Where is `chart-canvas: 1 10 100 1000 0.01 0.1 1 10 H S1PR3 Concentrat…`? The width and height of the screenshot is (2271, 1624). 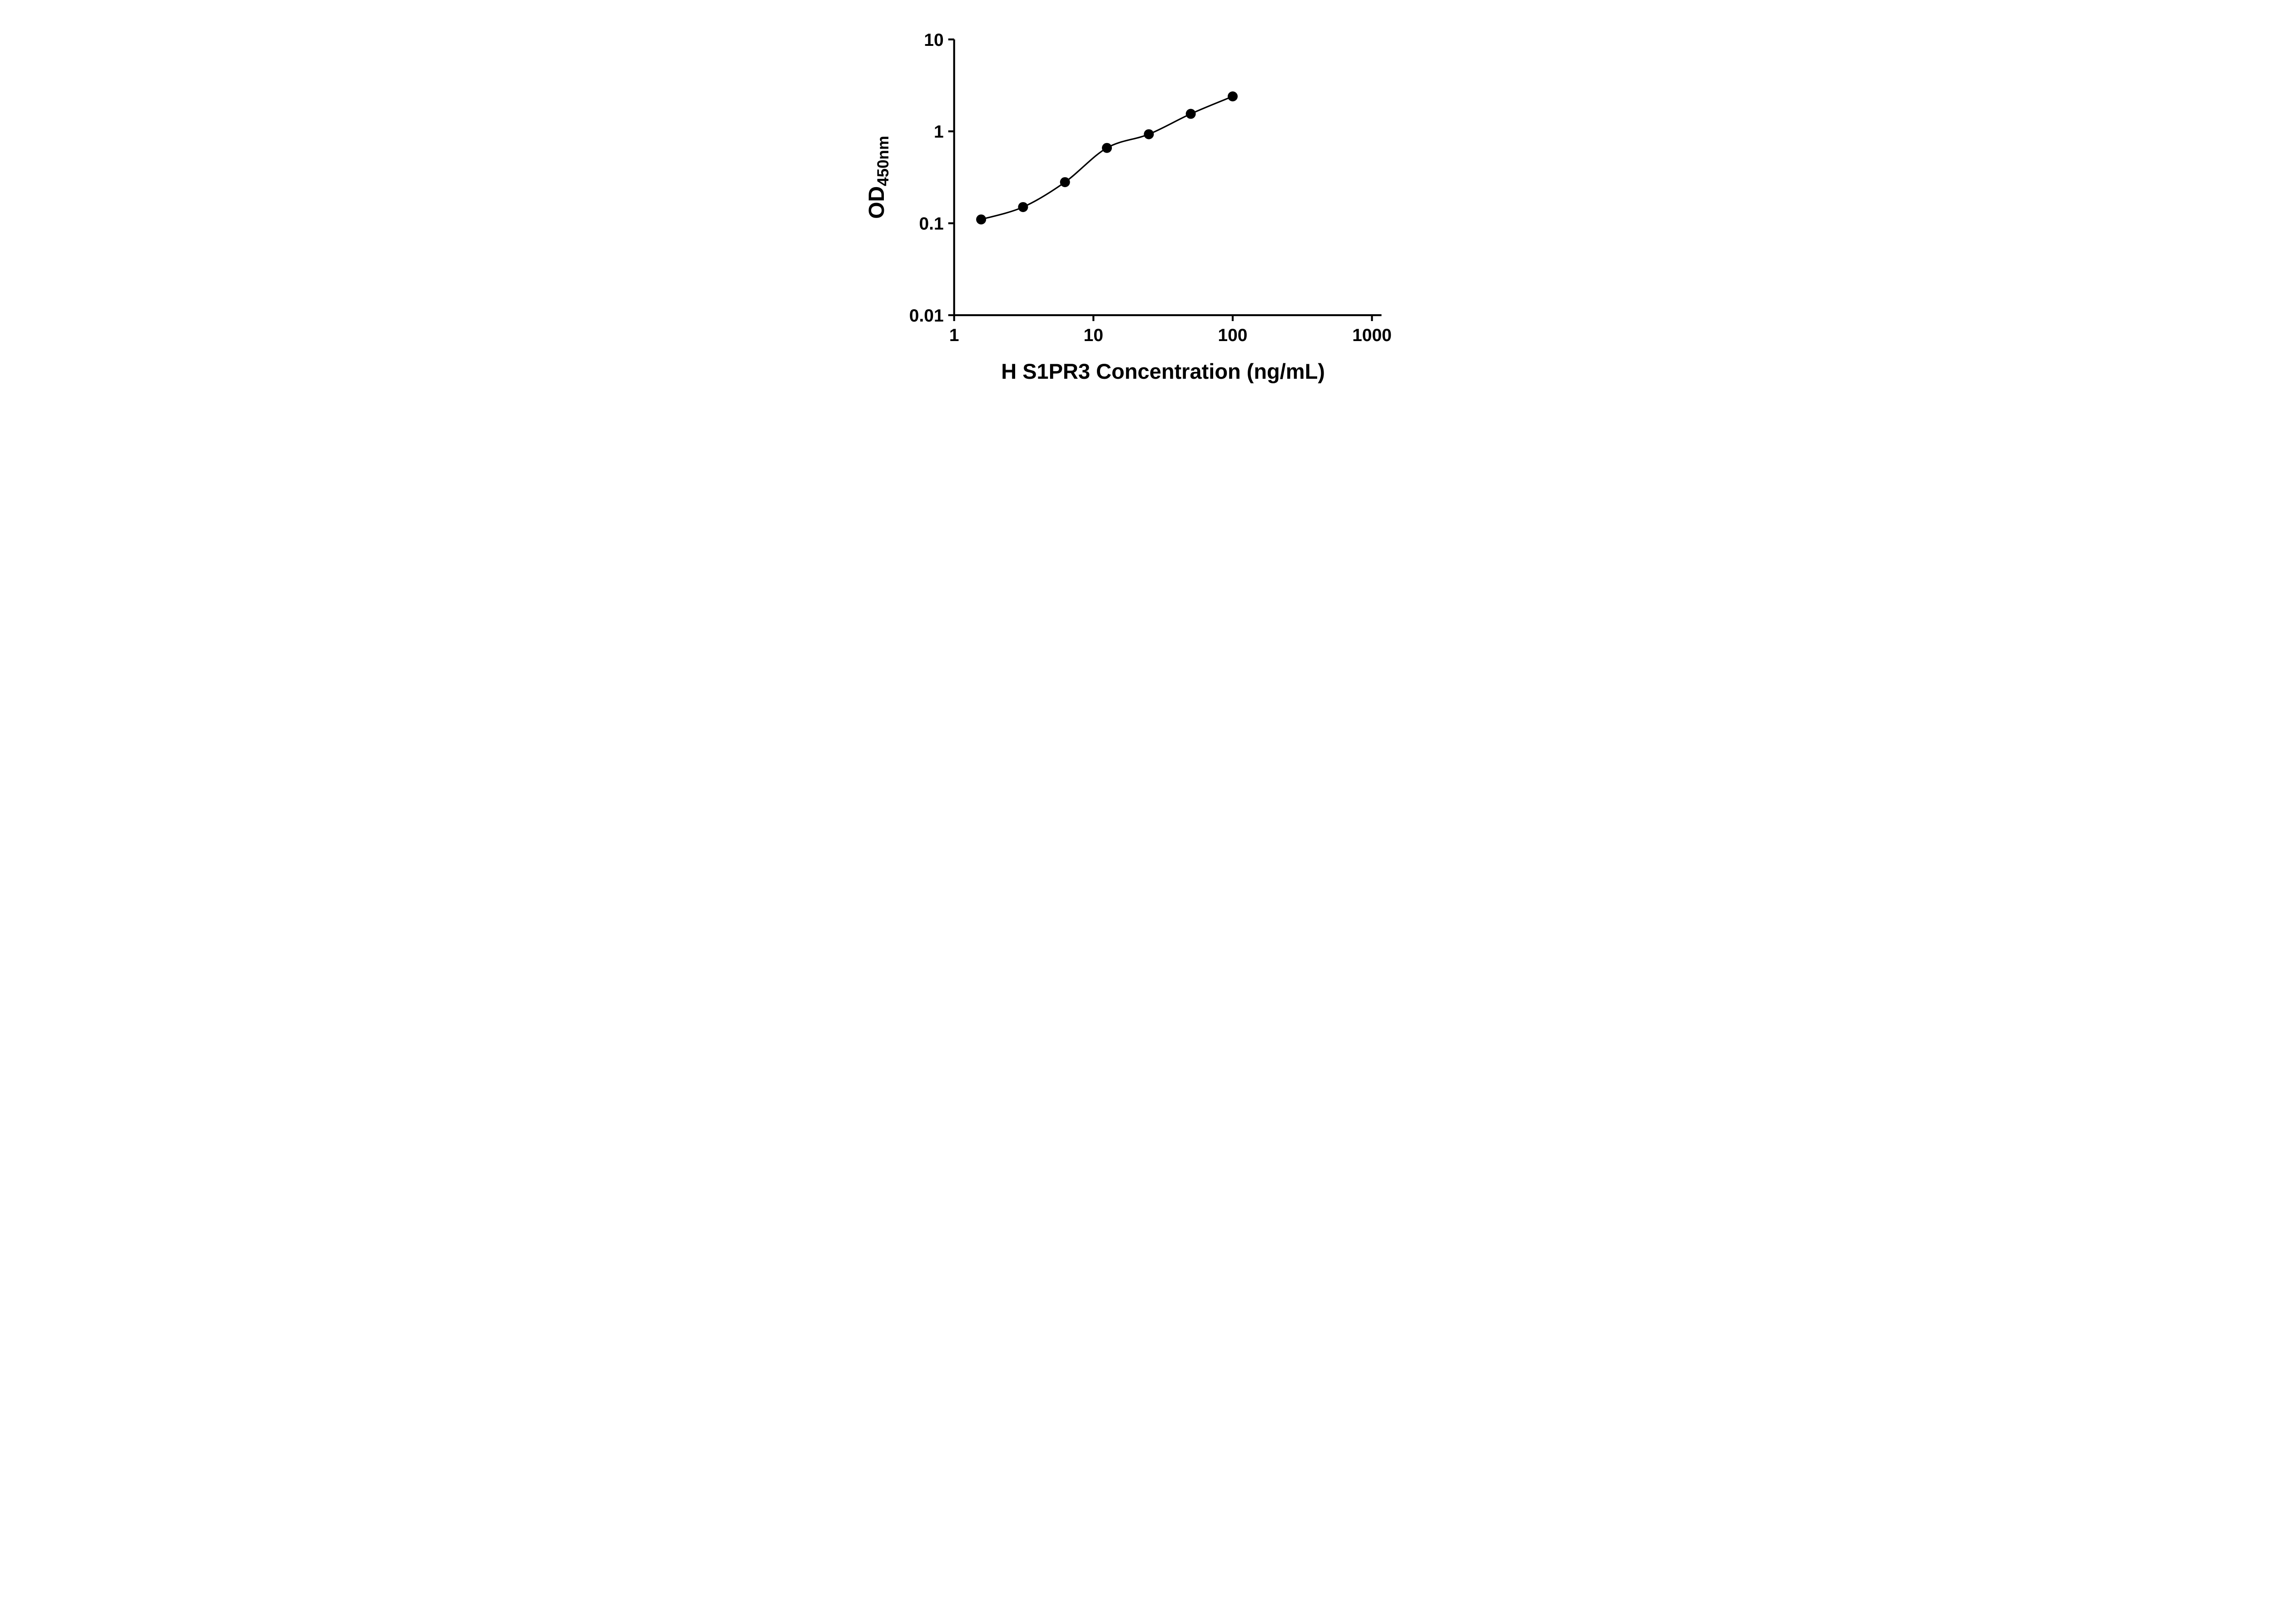 chart-canvas: 1 10 100 1000 0.01 0.1 1 10 H S1PR3 Concentrat… is located at coordinates (1128, 206).